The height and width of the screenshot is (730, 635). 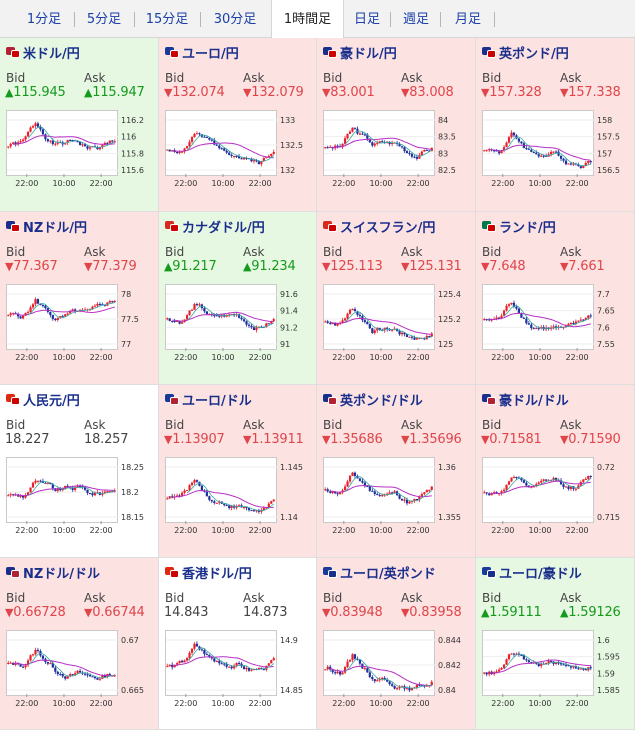 What do you see at coordinates (555, 149) in the screenshot?
I see `candlestick-chart: 158 157.5 157 156.5 22:00 10:00 22:00` at bounding box center [555, 149].